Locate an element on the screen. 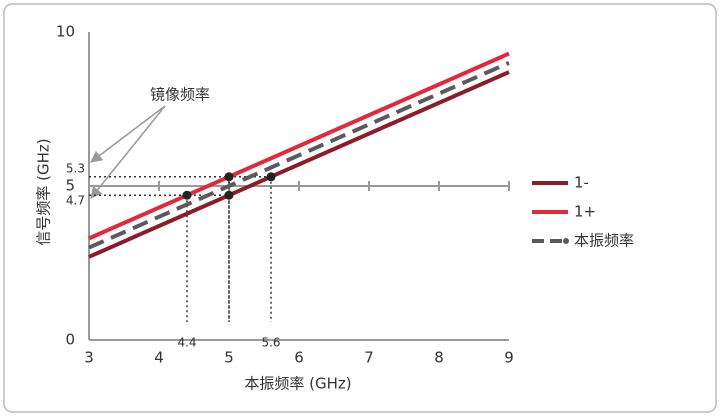  x-marker-label: 4.4 is located at coordinates (186, 343).